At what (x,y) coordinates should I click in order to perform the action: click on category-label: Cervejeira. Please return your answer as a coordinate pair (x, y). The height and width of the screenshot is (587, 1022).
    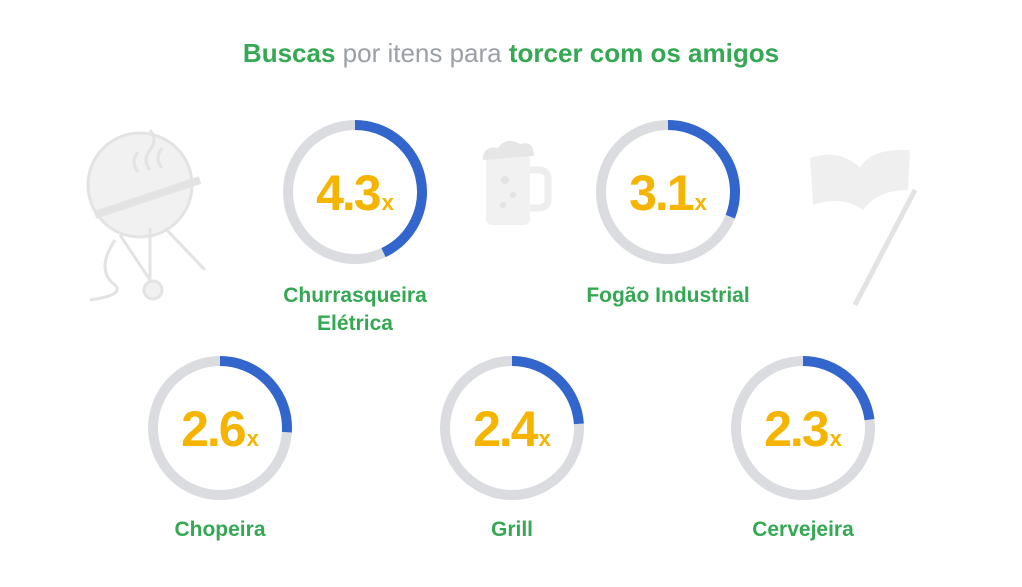
    Looking at the image, I should click on (803, 529).